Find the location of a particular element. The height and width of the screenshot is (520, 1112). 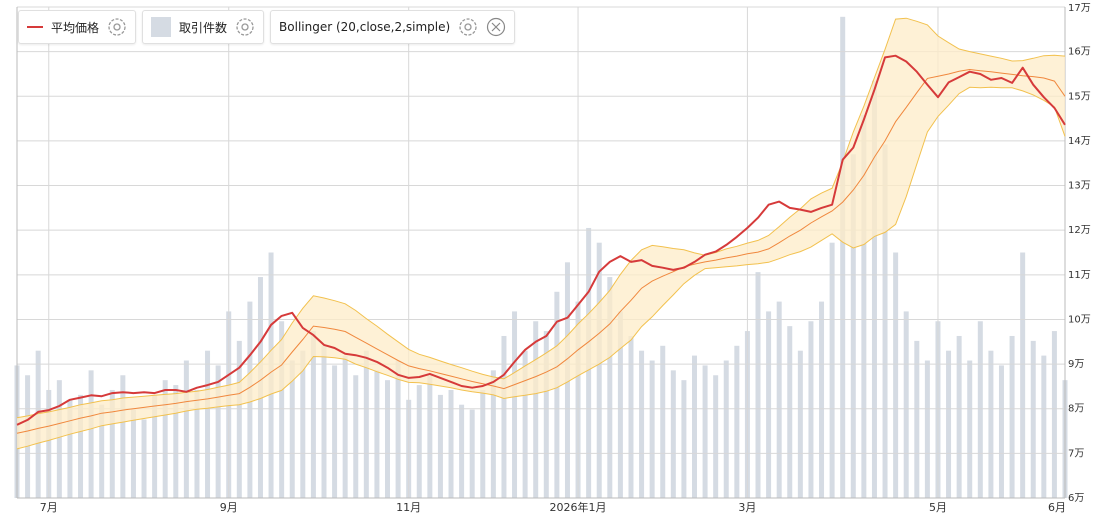

legend-item: 平均価格 is located at coordinates (77, 27).